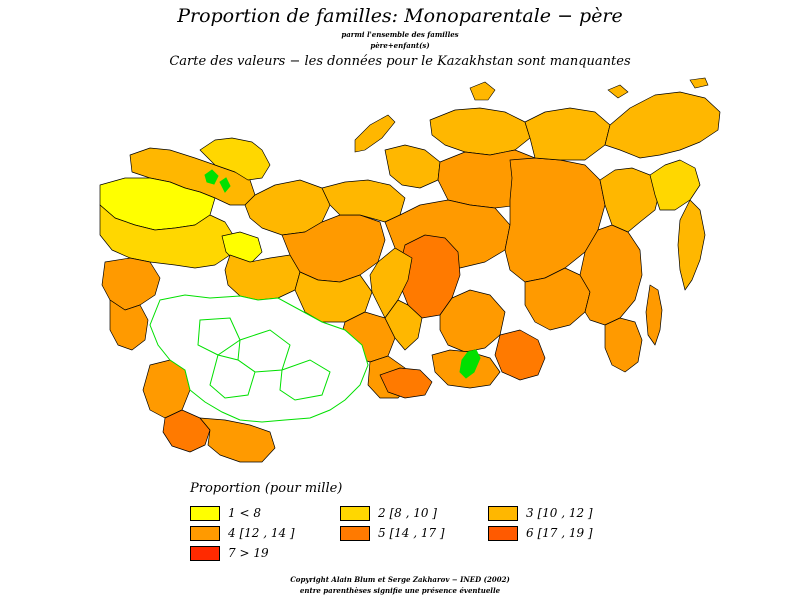  I want to click on legend-label-4: 4 [12 , 14 ], so click(261, 533).